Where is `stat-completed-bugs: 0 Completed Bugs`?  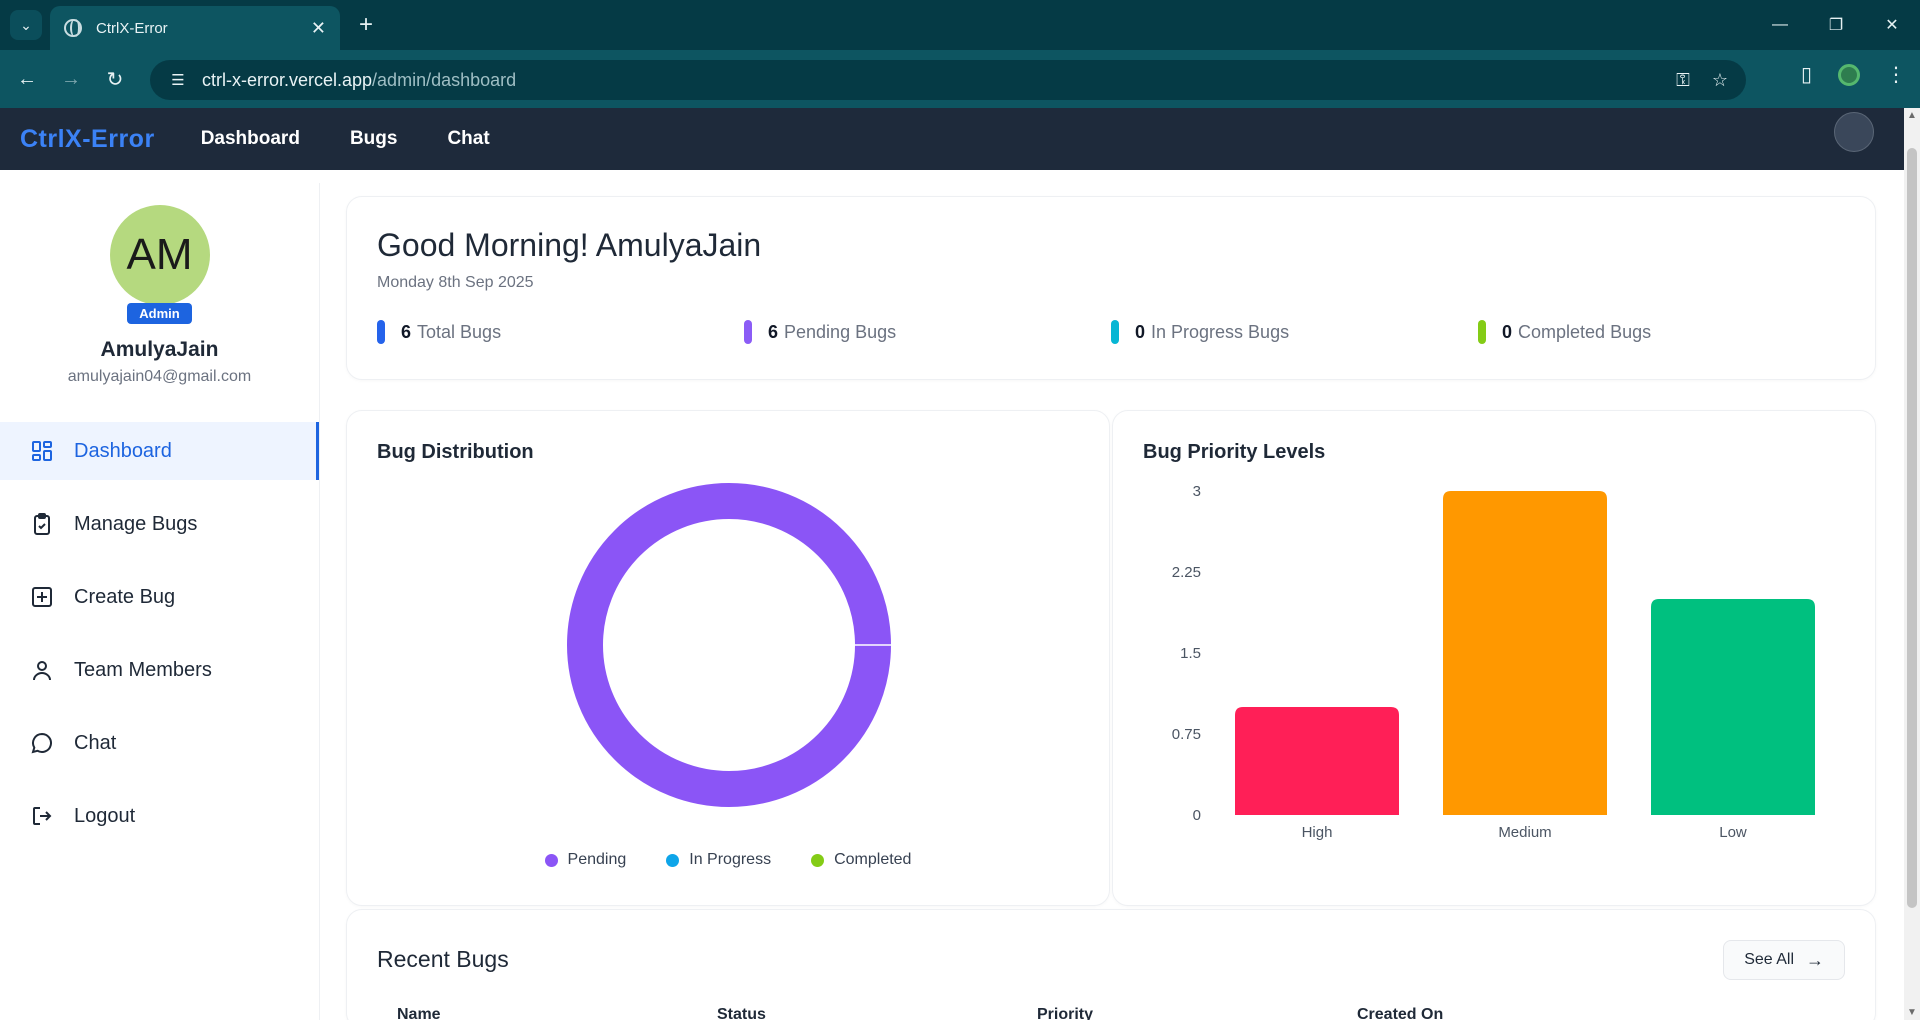 stat-completed-bugs: 0 Completed Bugs is located at coordinates (1661, 332).